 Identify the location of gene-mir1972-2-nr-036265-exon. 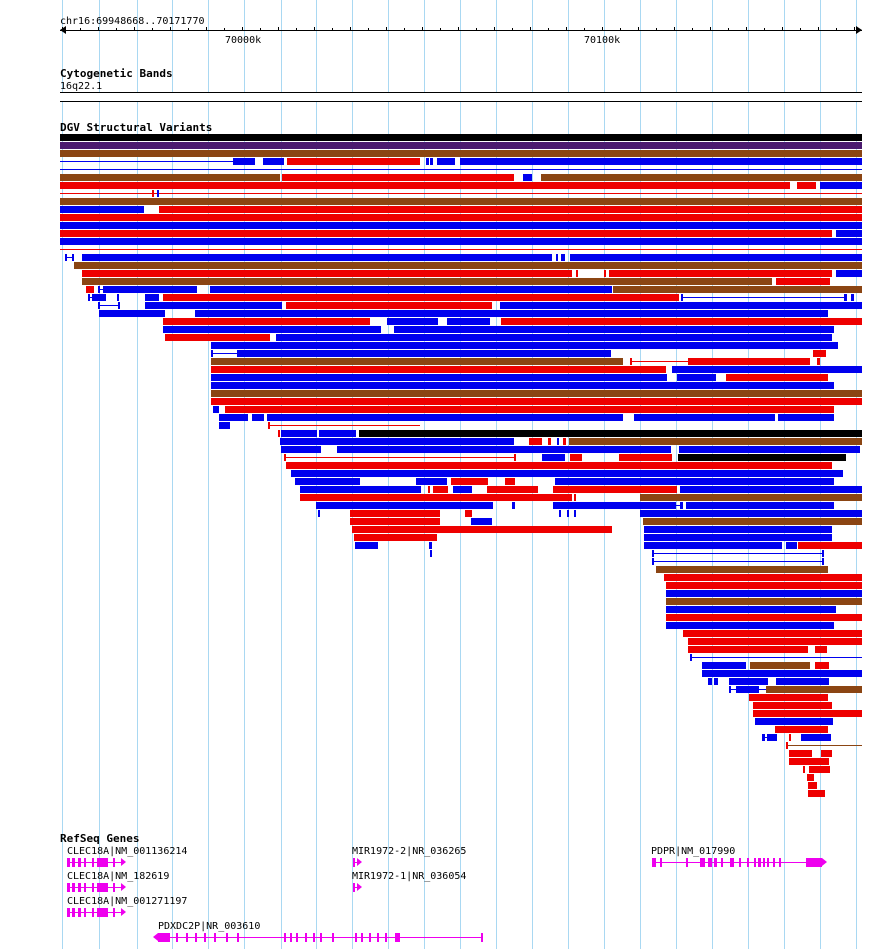
(354, 862).